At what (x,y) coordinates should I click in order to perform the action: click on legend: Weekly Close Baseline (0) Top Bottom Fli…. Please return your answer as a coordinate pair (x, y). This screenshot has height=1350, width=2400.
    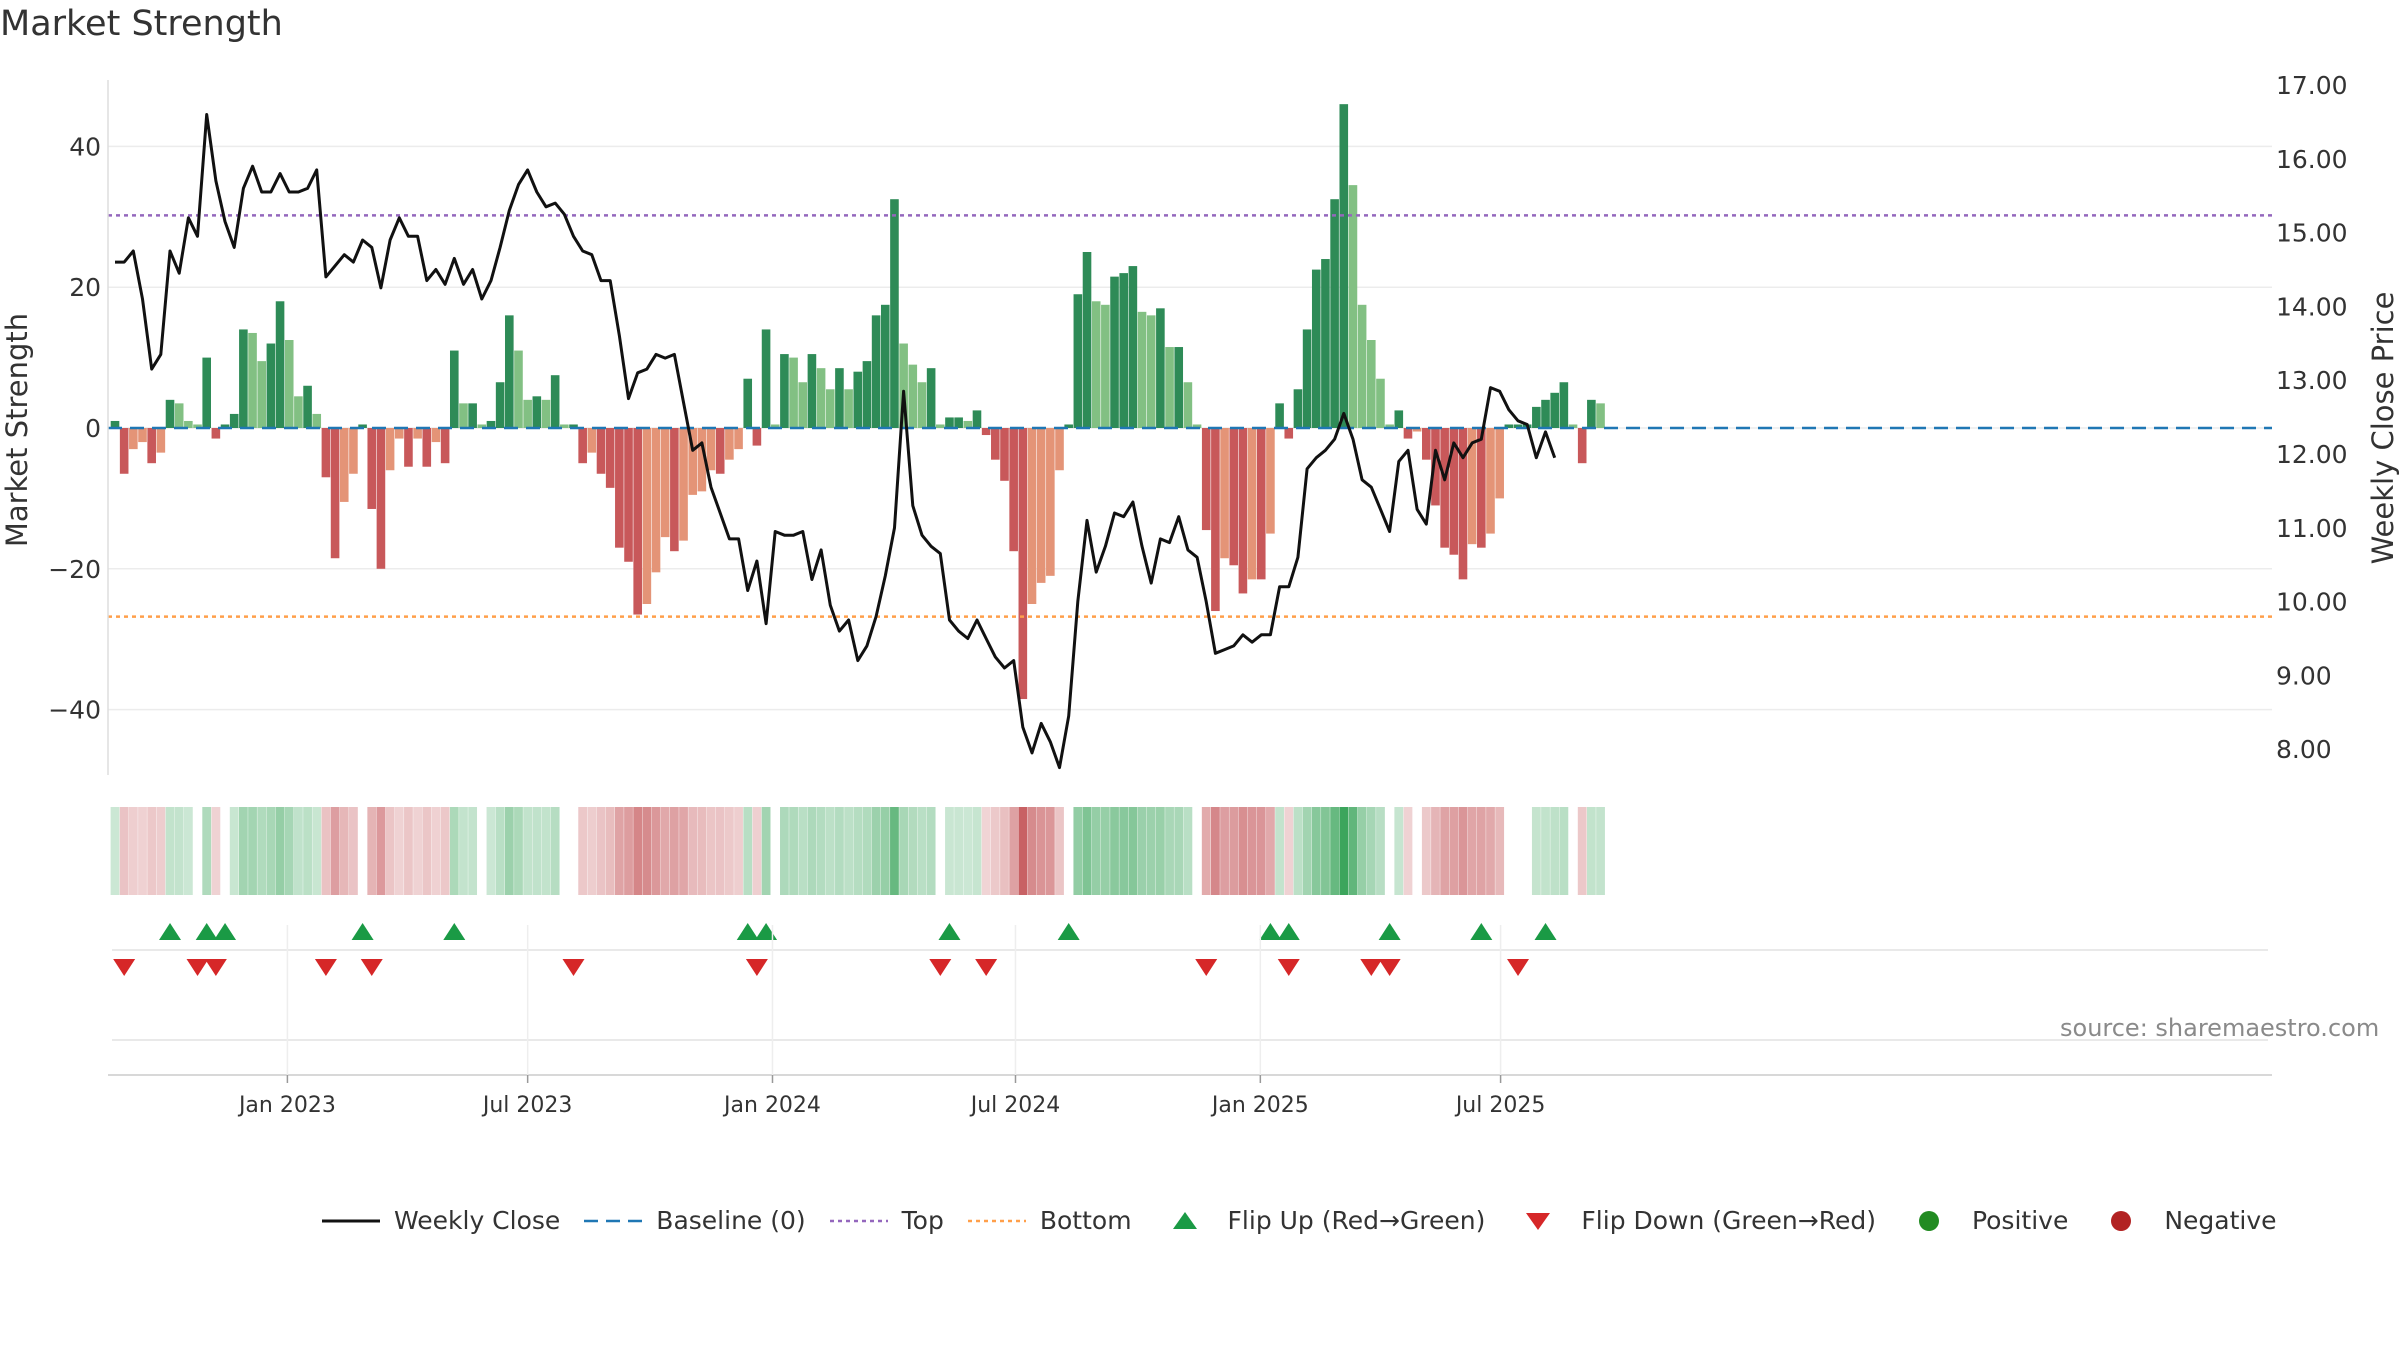
    Looking at the image, I should click on (1309, 1220).